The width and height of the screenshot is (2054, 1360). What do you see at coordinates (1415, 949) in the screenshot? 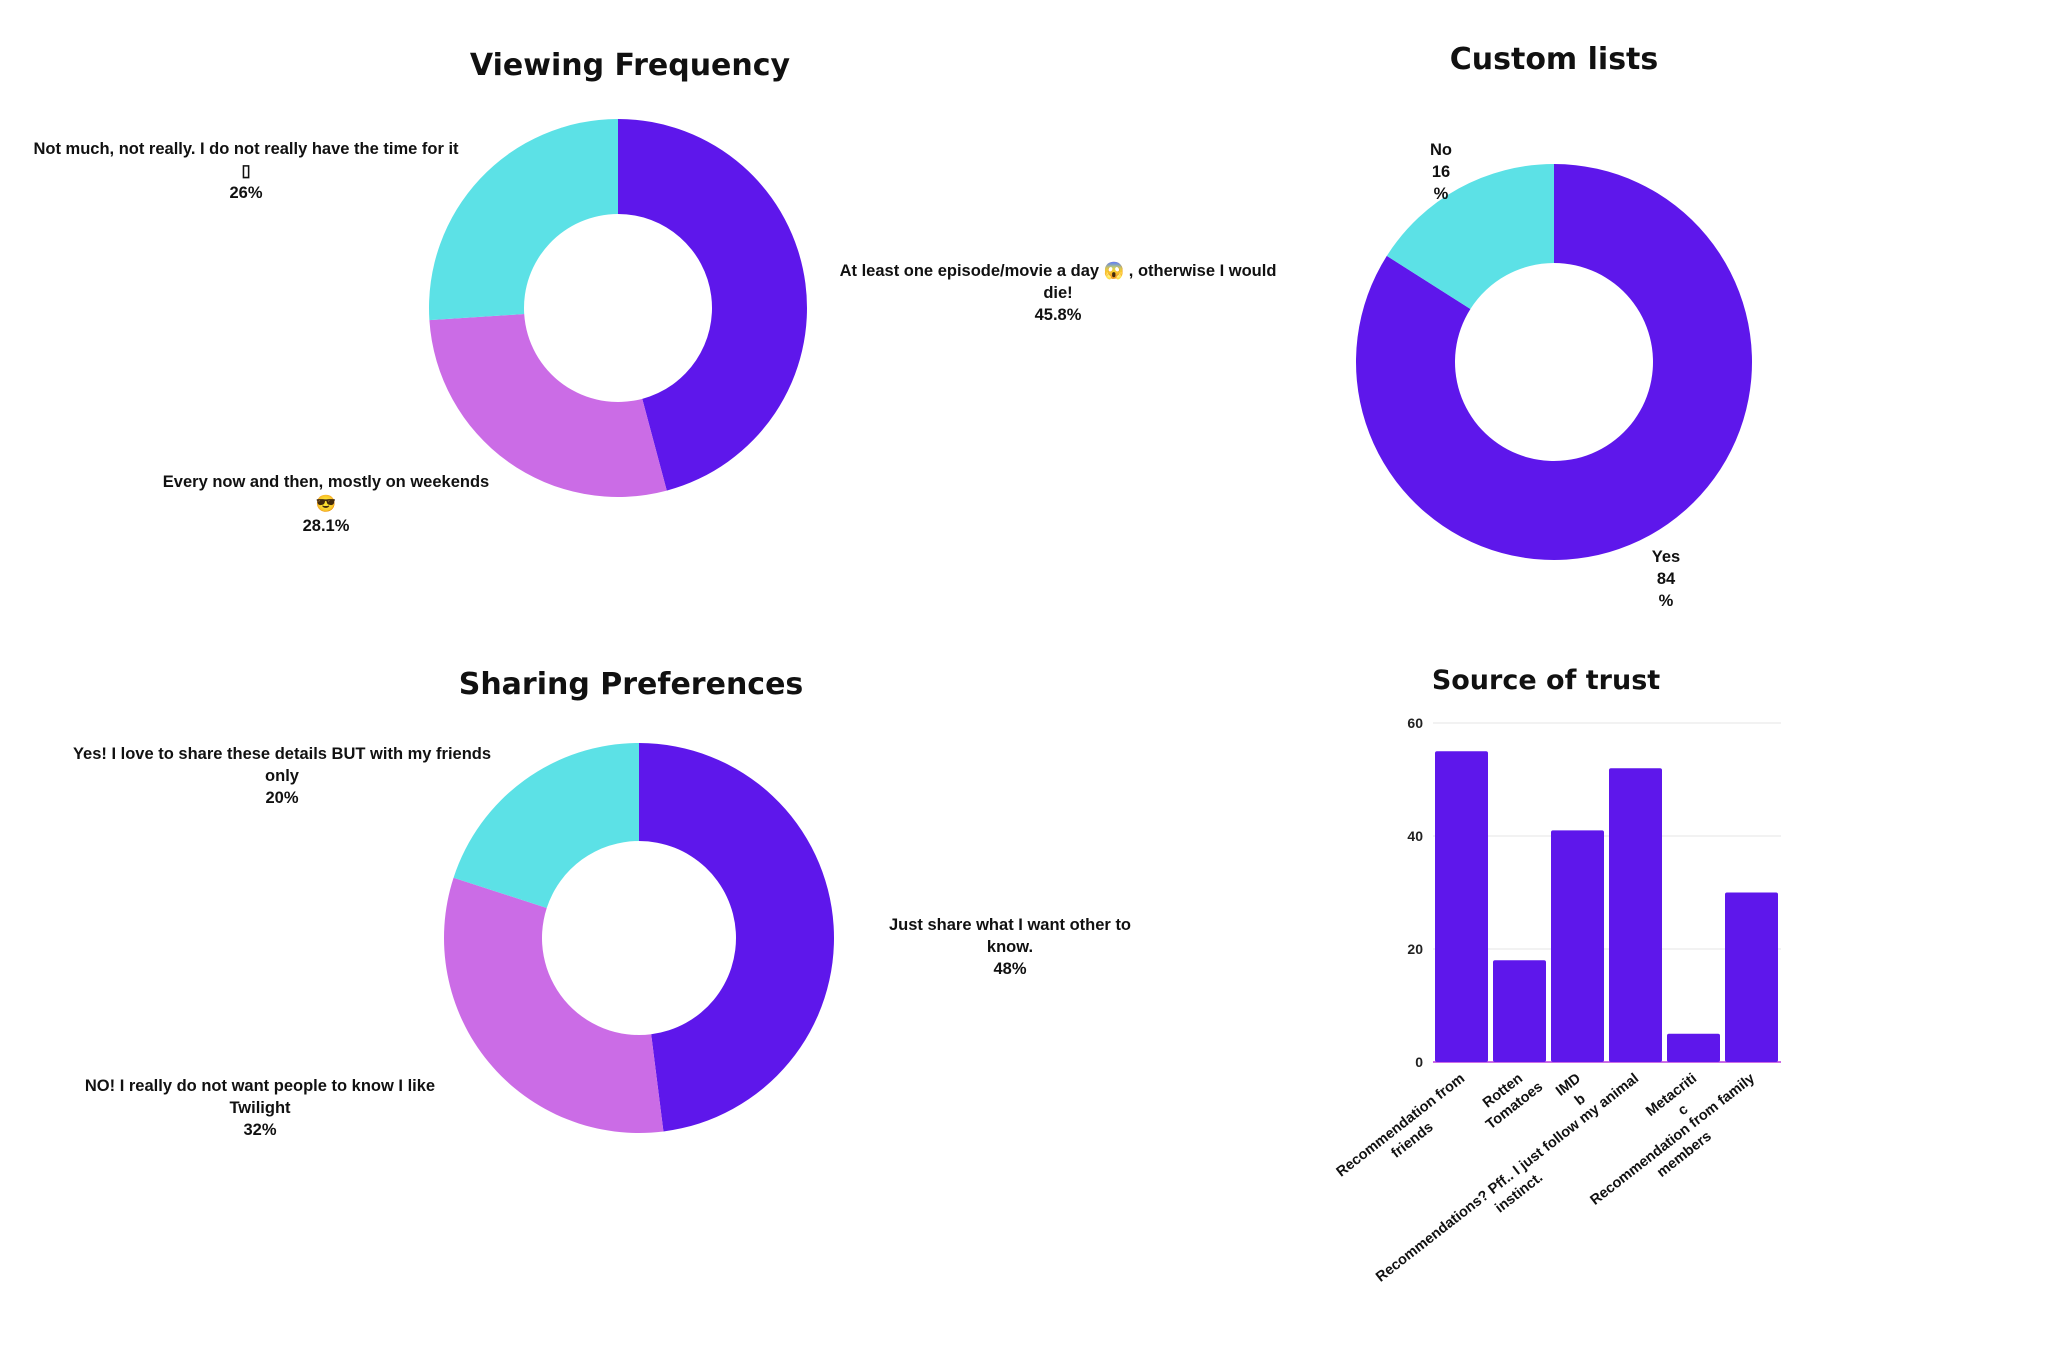
I see `y-tick-label: 20` at bounding box center [1415, 949].